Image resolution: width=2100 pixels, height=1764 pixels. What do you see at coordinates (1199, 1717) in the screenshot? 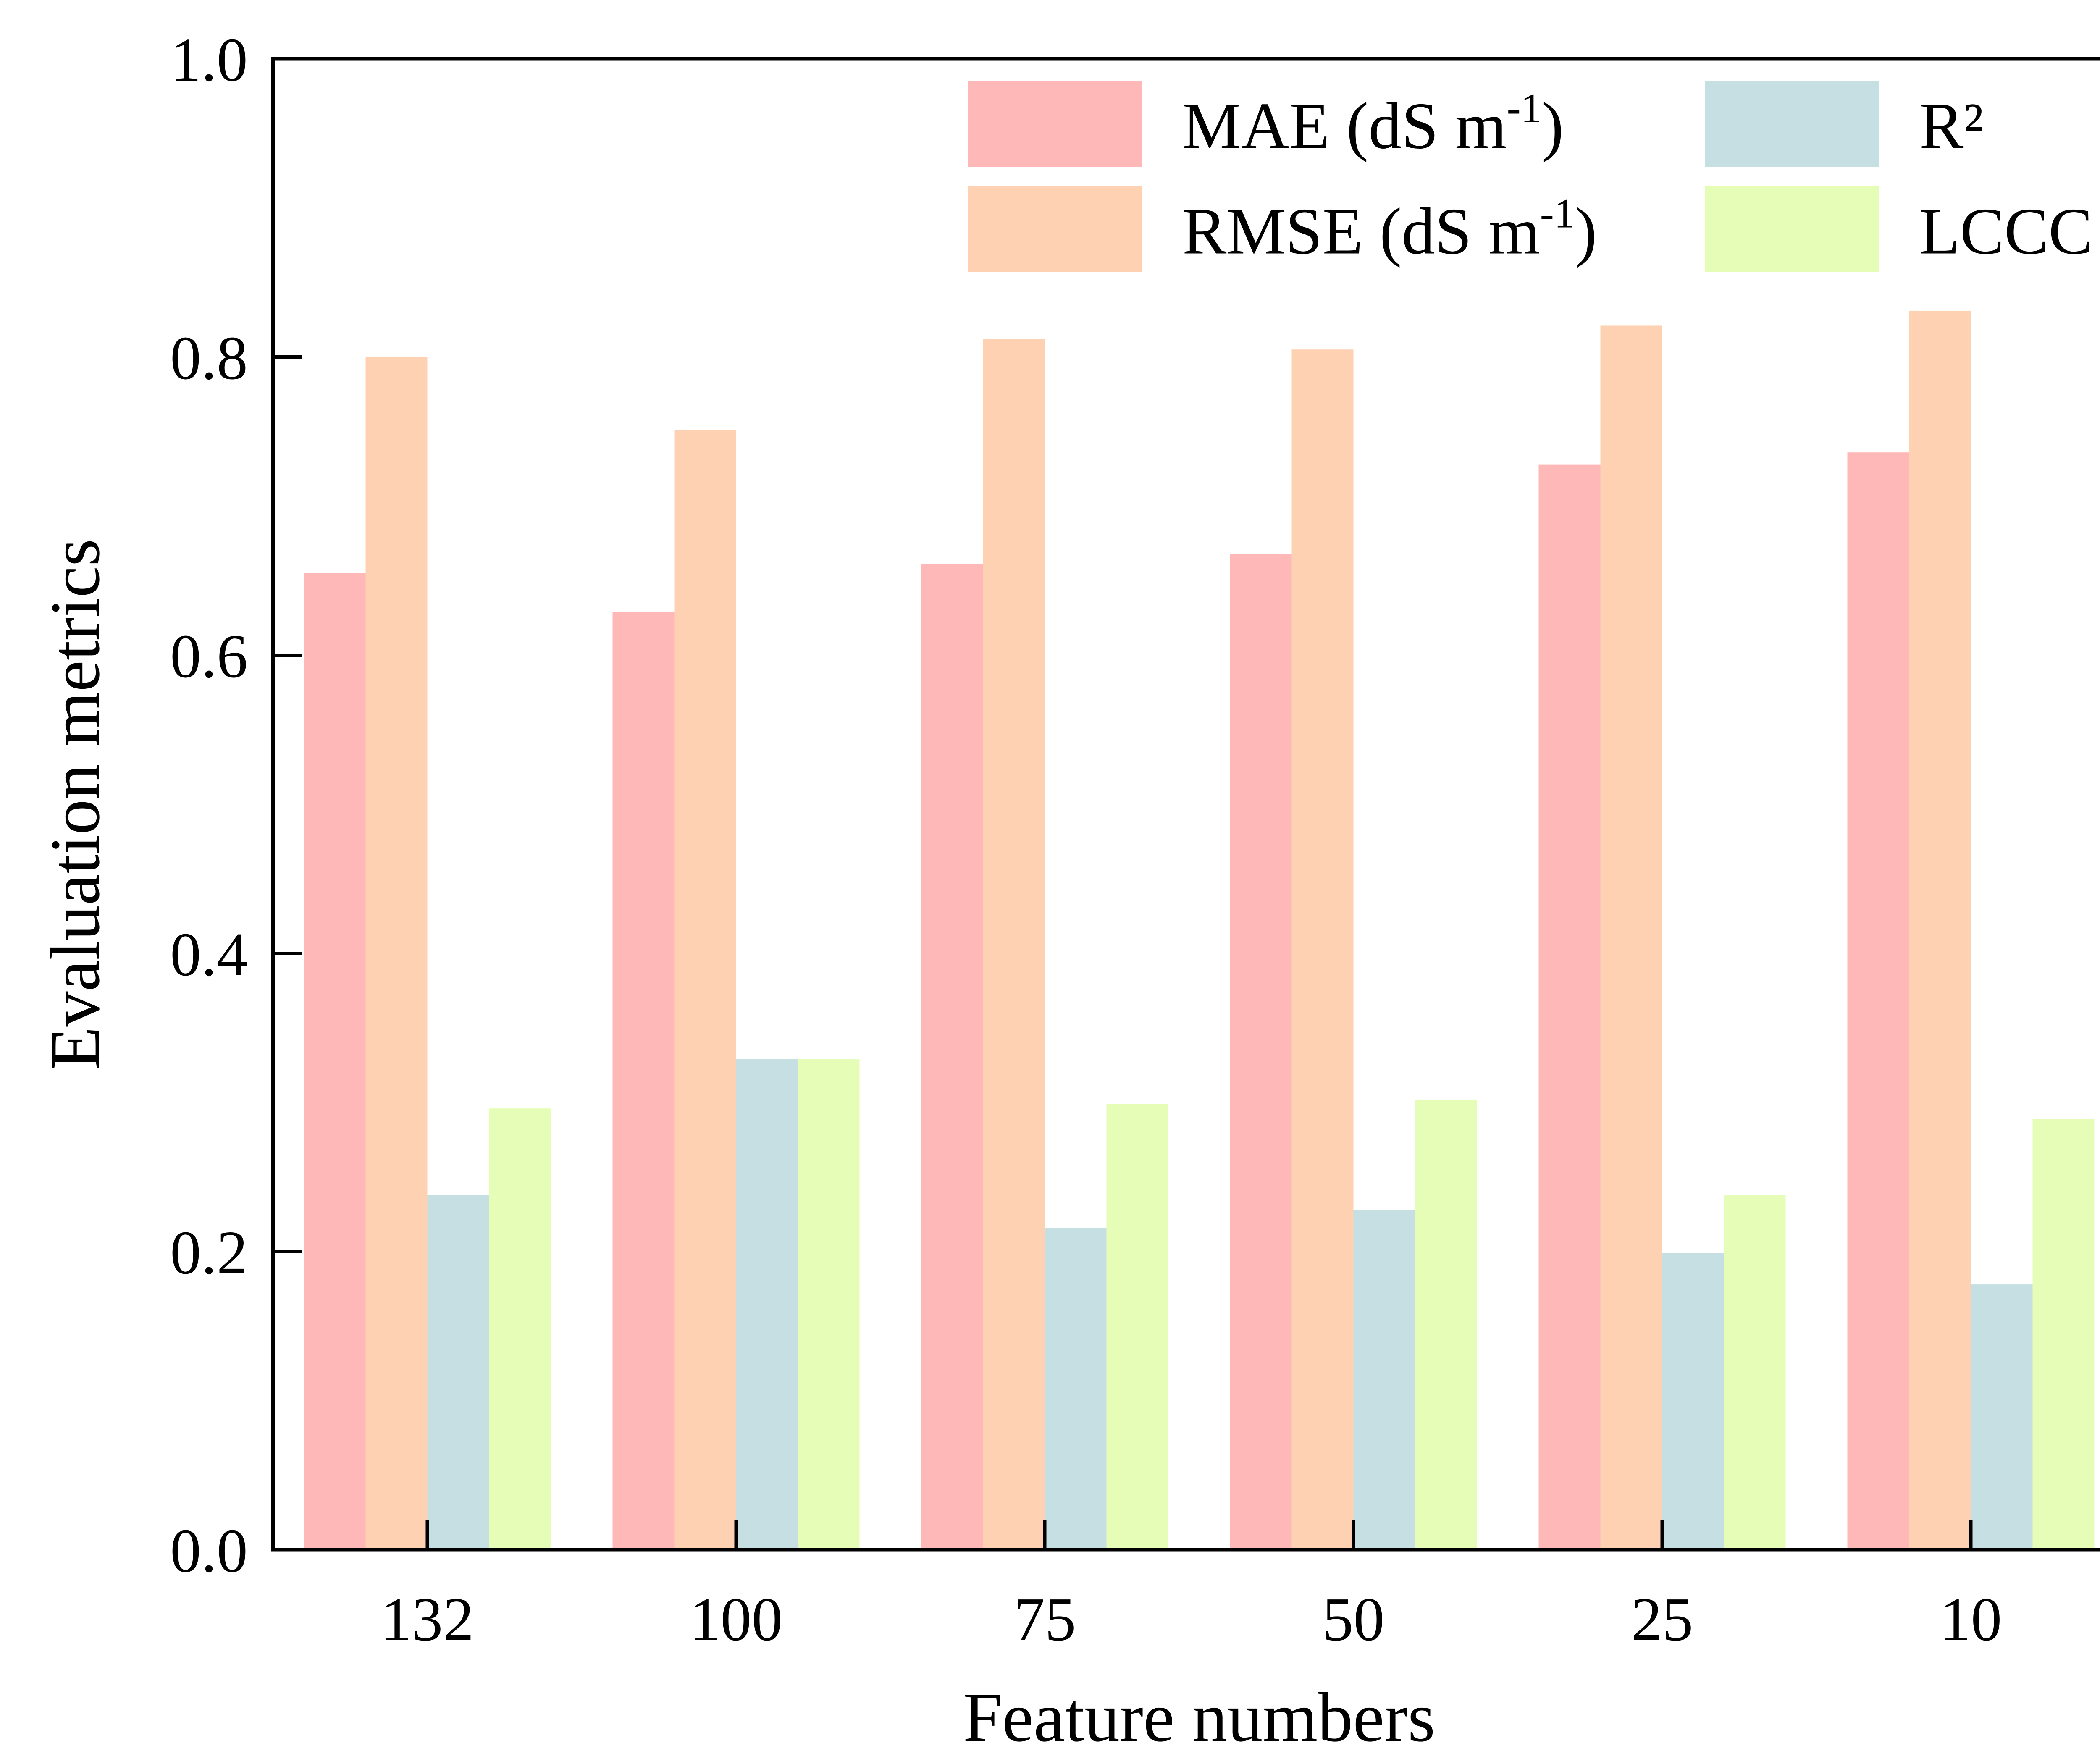
I see `x-axis-title: Feature numbers` at bounding box center [1199, 1717].